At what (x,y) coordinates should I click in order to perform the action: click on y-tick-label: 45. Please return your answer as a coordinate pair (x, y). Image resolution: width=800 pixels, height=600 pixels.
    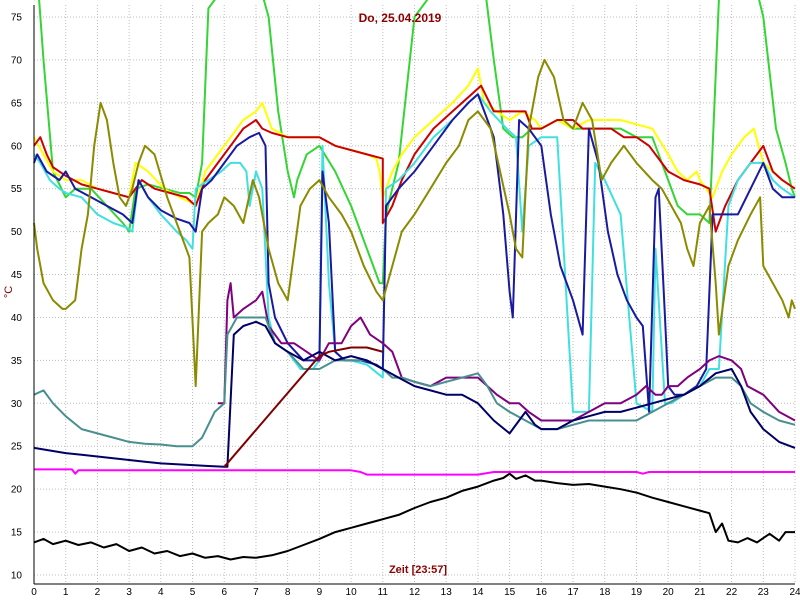
    Looking at the image, I should click on (17, 275).